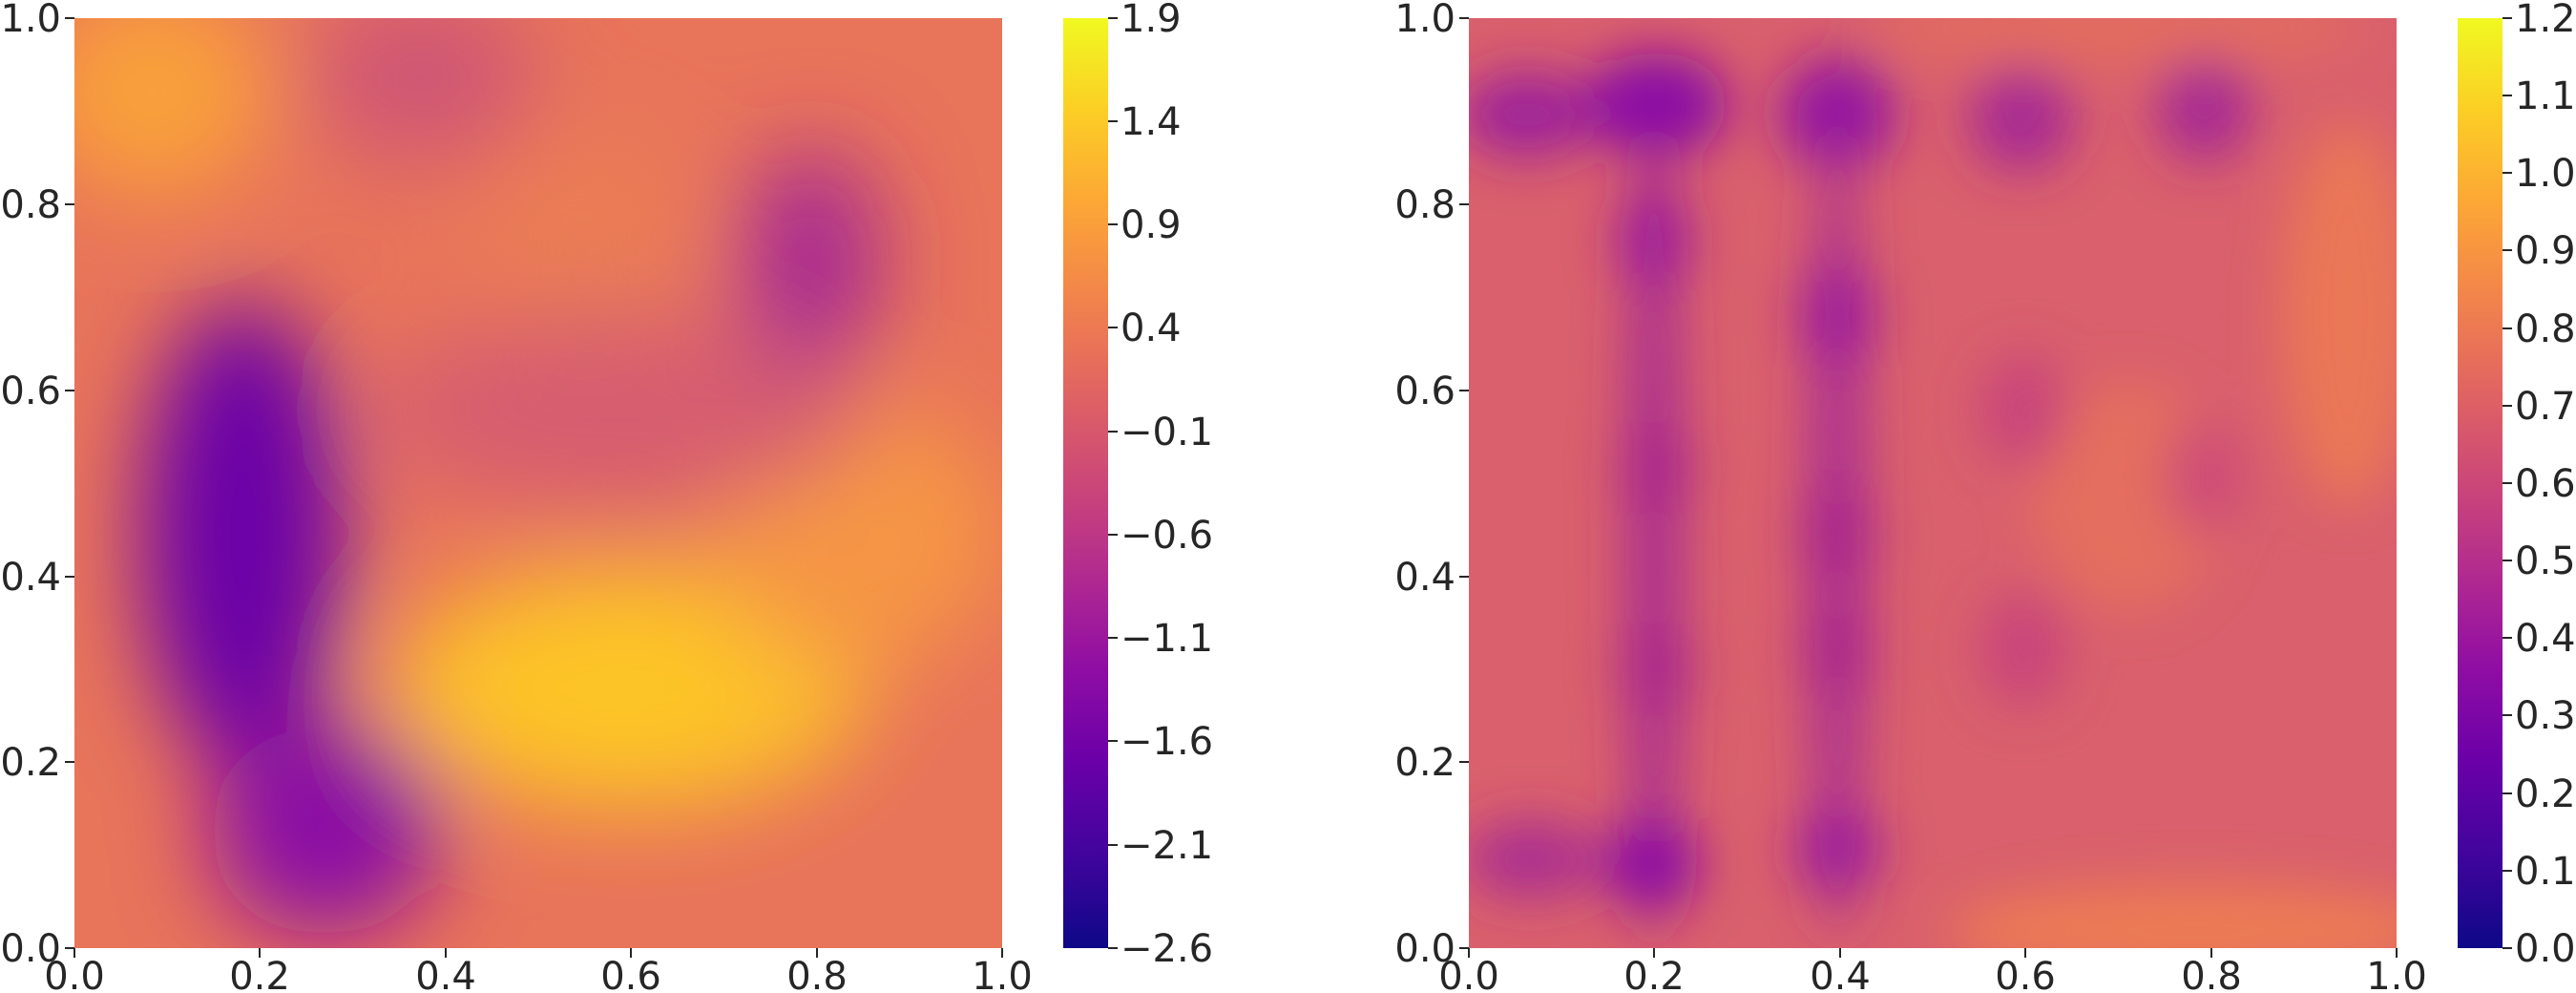 The height and width of the screenshot is (993, 2576). What do you see at coordinates (1085, 483) in the screenshot?
I see `colorbar-left-gradient` at bounding box center [1085, 483].